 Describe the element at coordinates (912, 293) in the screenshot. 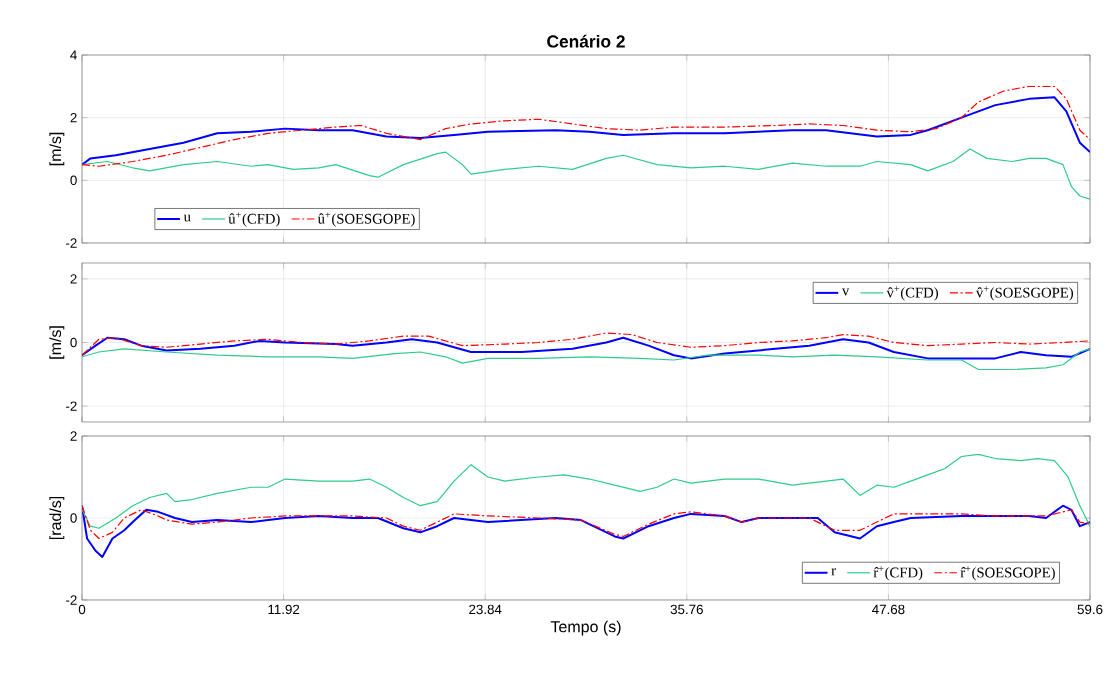

I see `legend-label: v̂$^{+}$(CFD)` at that location.